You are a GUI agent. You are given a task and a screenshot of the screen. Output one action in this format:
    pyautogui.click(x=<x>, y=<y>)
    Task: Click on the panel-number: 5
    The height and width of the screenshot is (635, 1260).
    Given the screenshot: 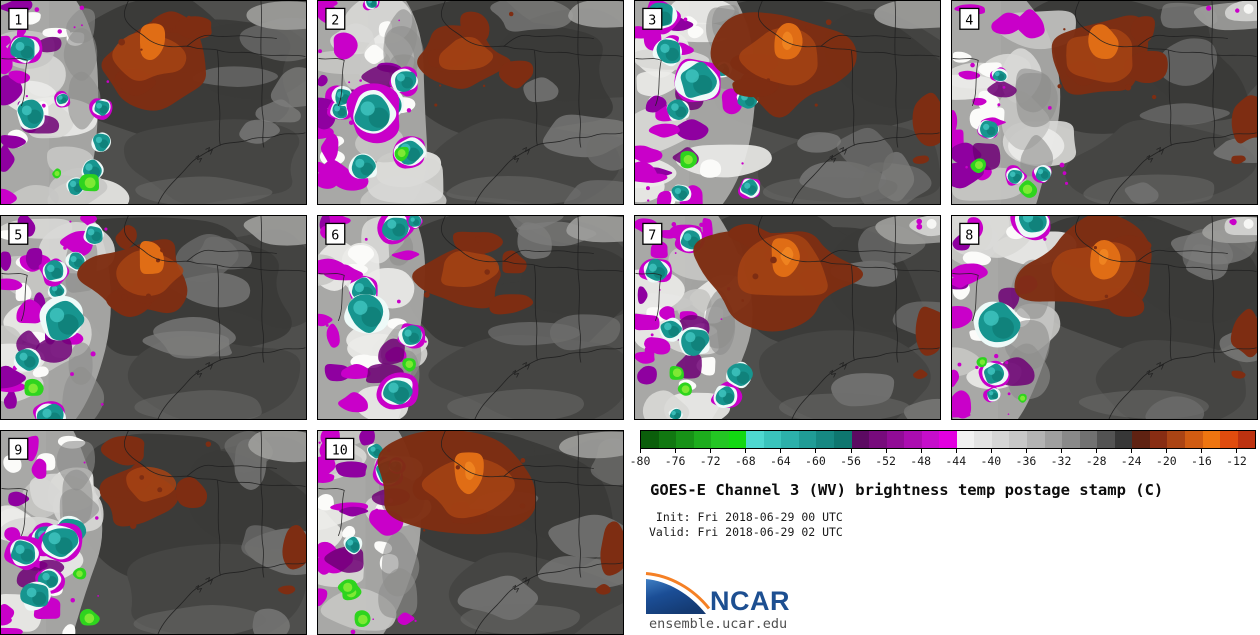 What is the action you would take?
    pyautogui.click(x=18, y=235)
    